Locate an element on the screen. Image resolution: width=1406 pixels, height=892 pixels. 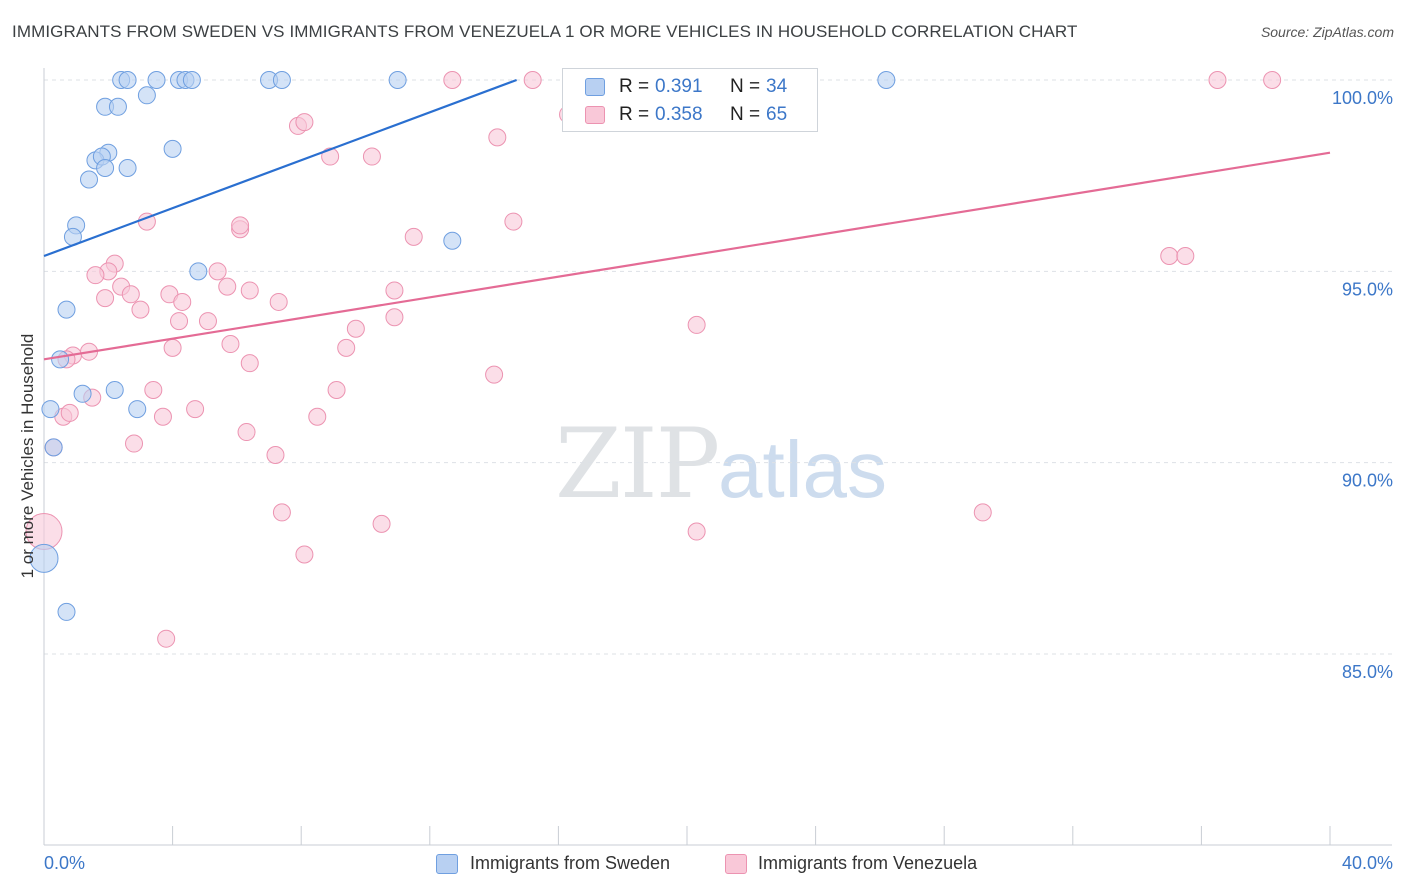
legend-sweden-swatch is located at coordinates (447, 864).